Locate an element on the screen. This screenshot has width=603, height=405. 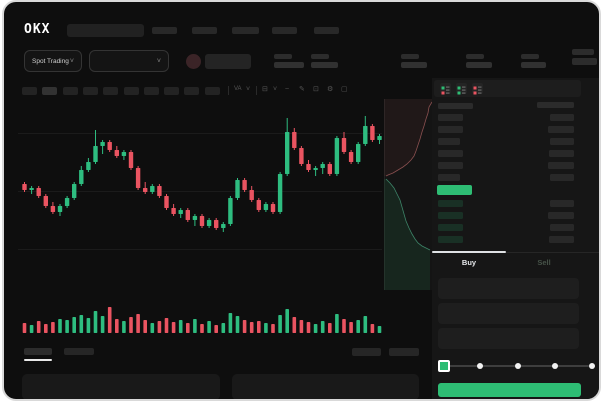
indicator-dropdown-label: VA is located at coordinates (238, 89).